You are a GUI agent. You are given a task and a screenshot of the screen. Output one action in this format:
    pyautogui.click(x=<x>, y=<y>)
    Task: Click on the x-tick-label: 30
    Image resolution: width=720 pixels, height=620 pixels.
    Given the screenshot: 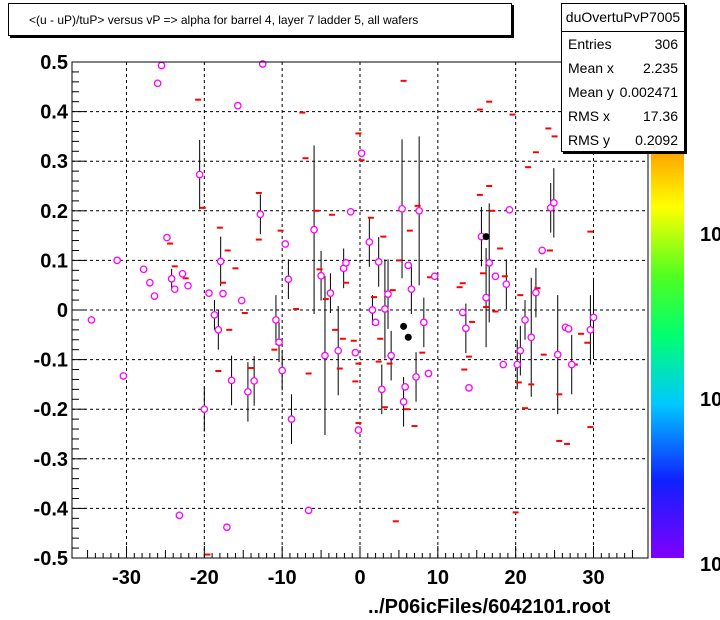 What is the action you would take?
    pyautogui.click(x=593, y=578)
    